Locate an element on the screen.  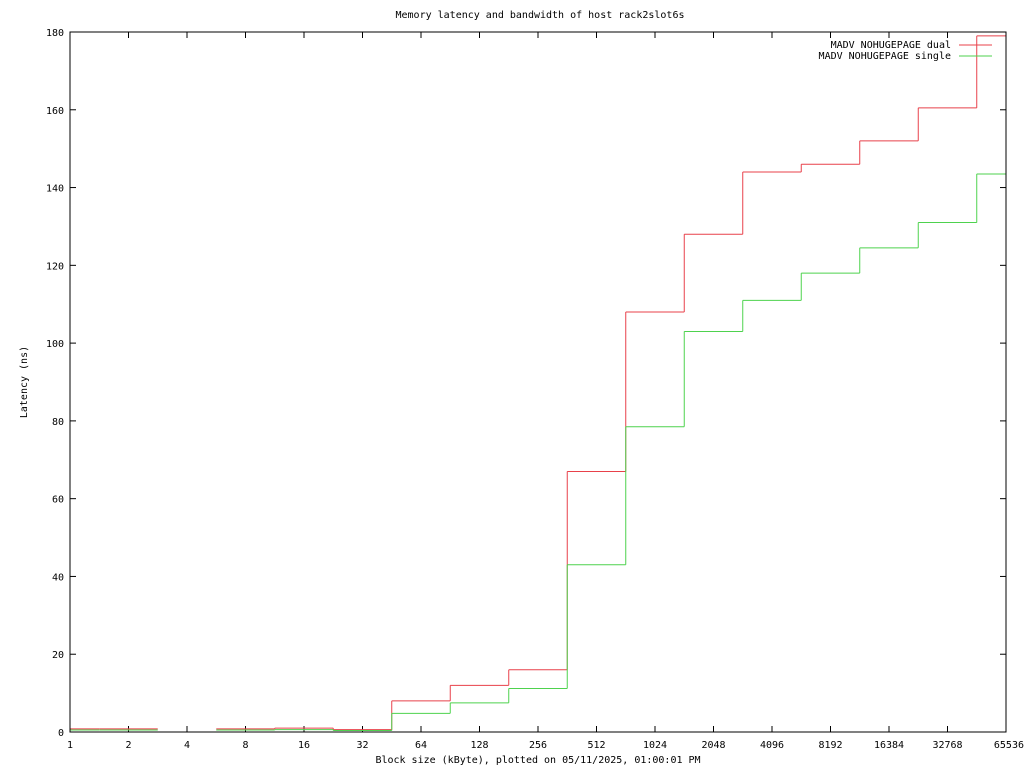
y-tick-label: 160 is located at coordinates (55, 111).